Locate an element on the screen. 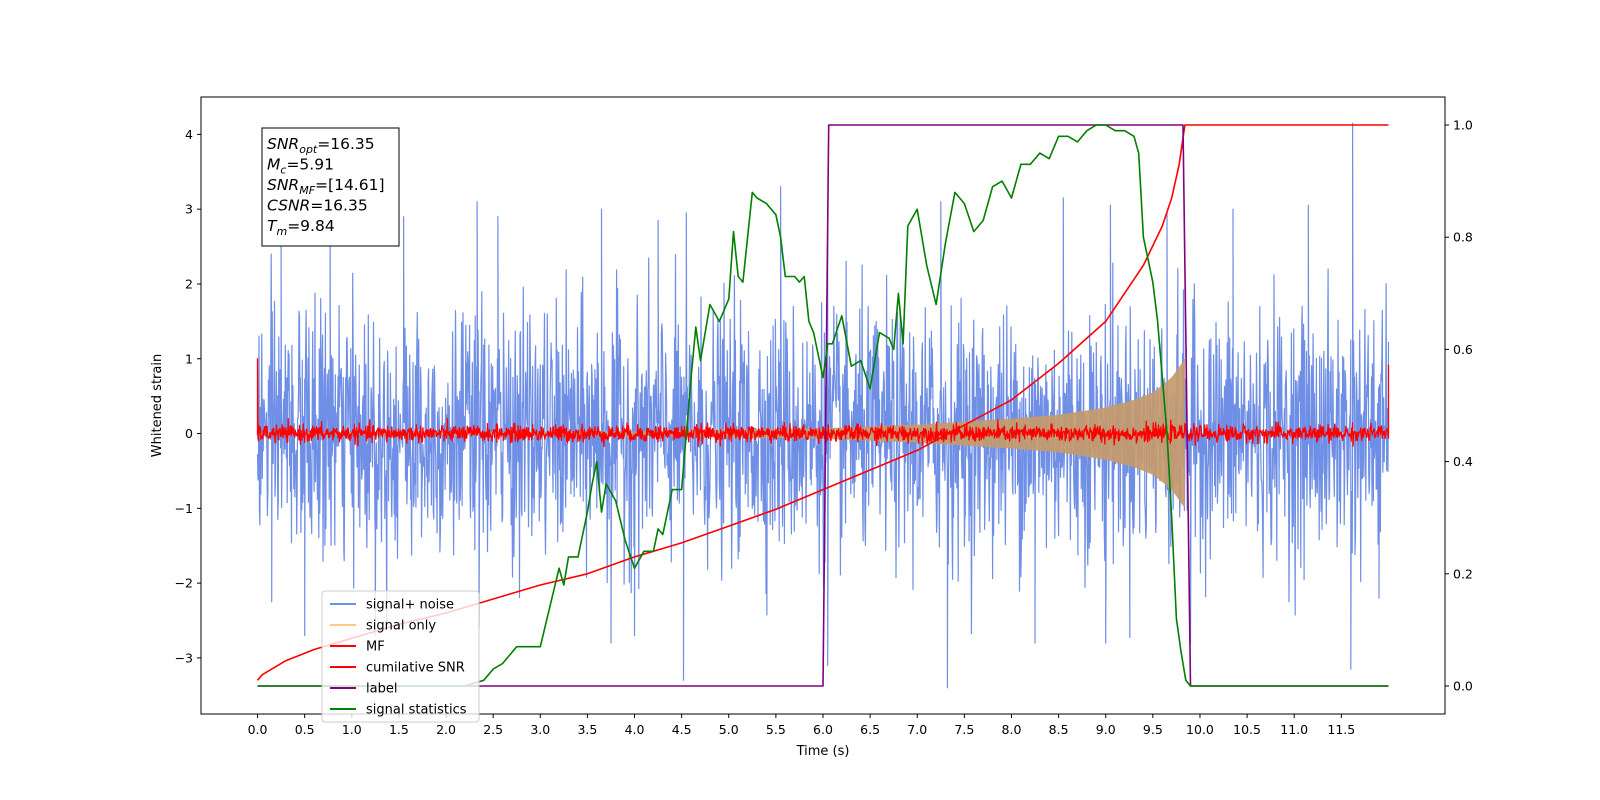 This screenshot has height=800, width=1600. y-left-tick-label: 0 is located at coordinates (189, 433).